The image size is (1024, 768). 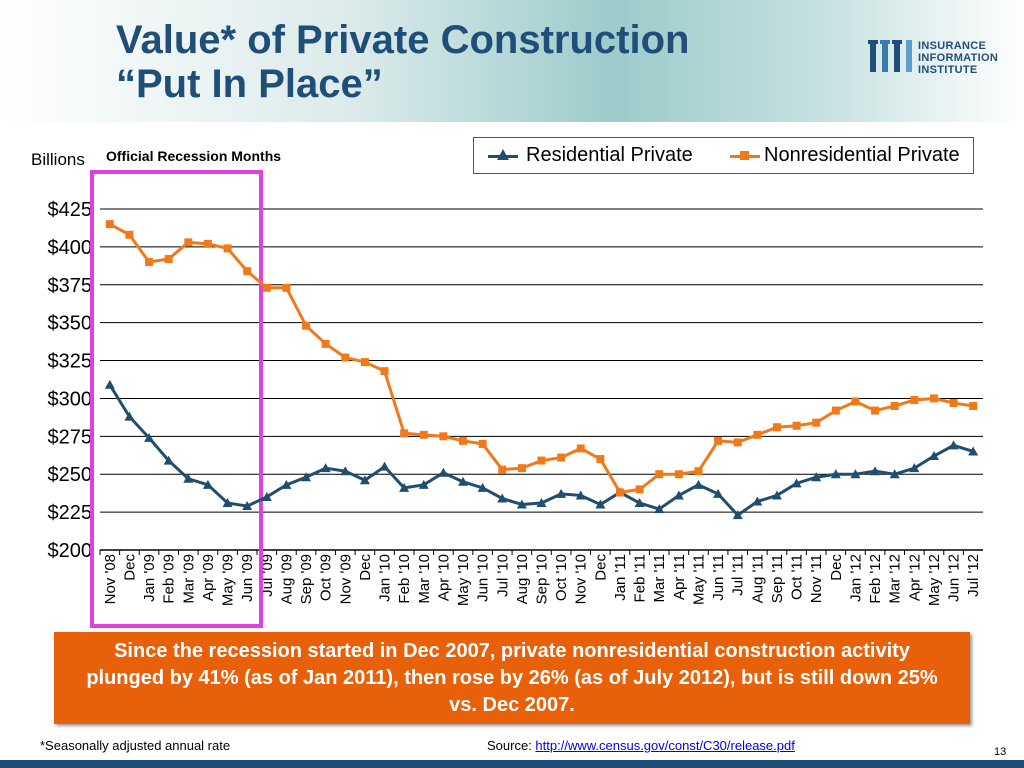 I want to click on y-tick-label: $350, so click(x=70, y=324).